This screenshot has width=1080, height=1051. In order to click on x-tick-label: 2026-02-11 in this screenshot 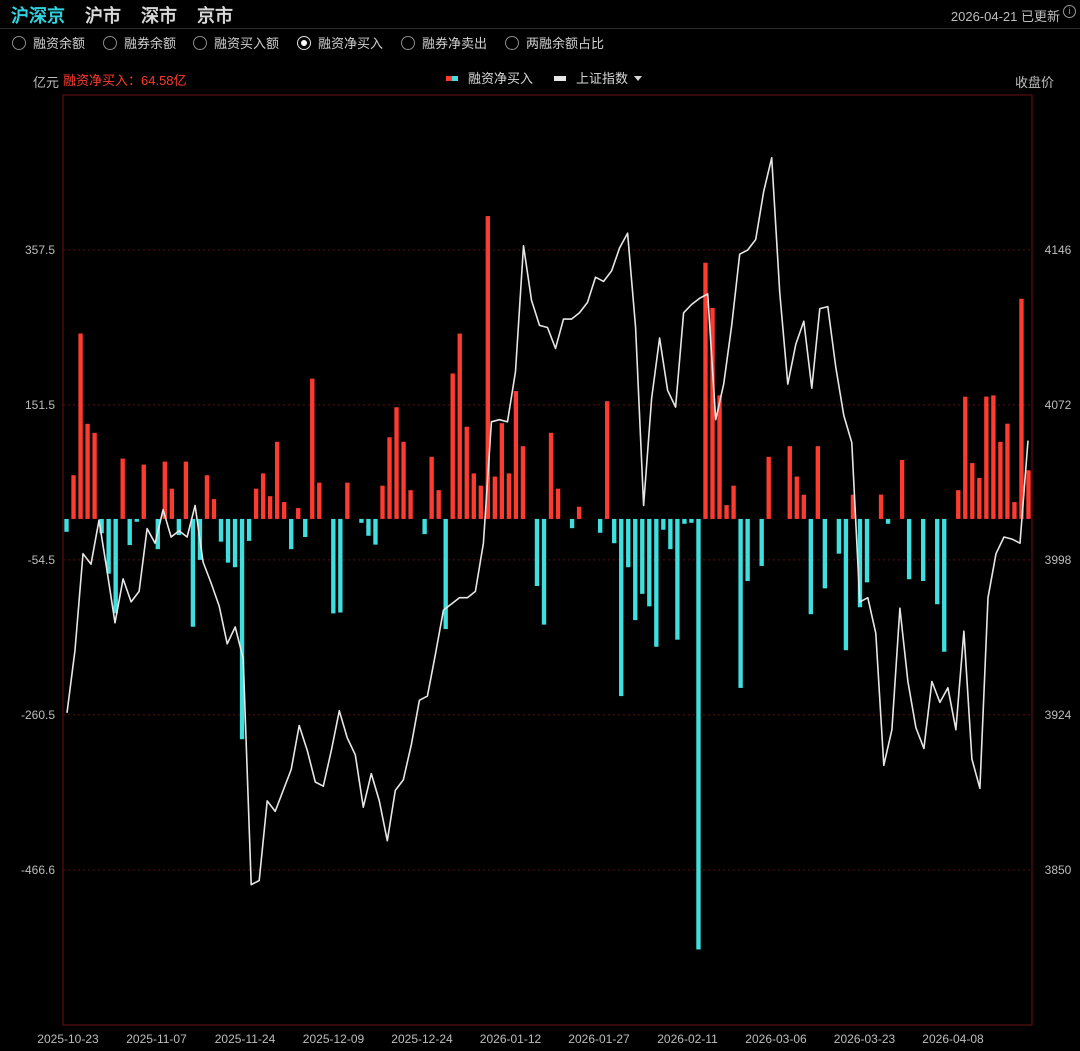, I will do `click(687, 1039)`.